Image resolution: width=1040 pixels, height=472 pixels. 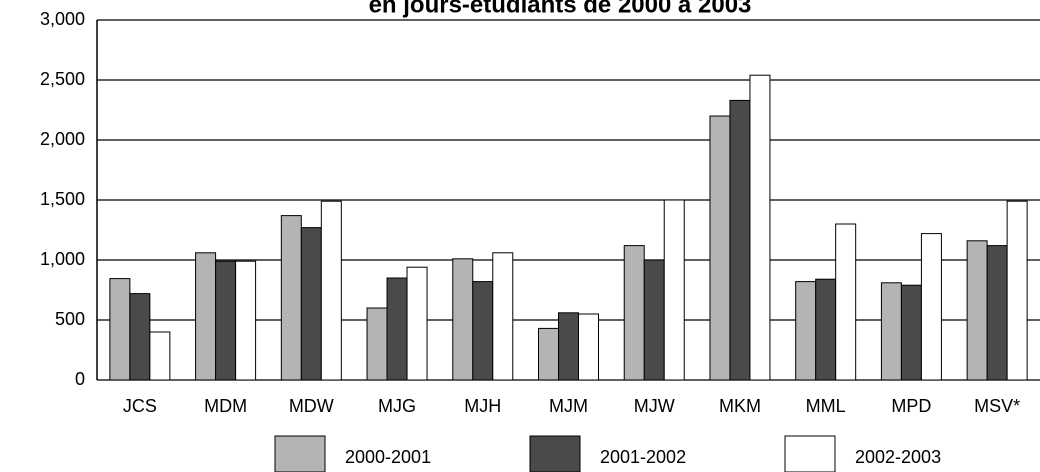 What do you see at coordinates (225, 406) in the screenshot?
I see `x-tick-label: MDM` at bounding box center [225, 406].